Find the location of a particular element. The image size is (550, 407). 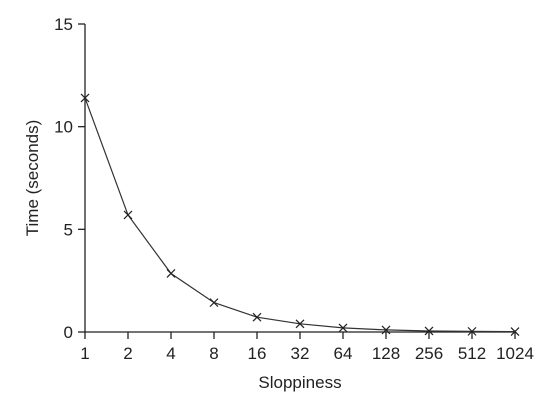

x-tick-label: 32 is located at coordinates (300, 353).